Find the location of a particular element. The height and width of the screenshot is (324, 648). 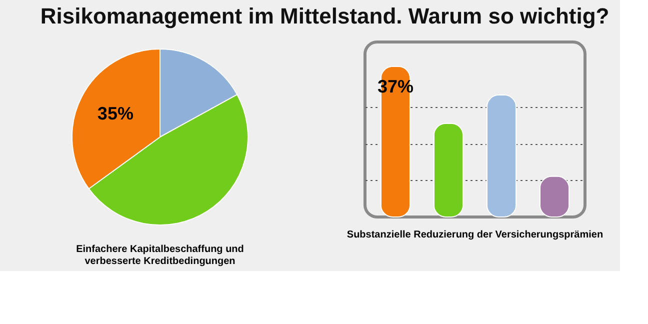

text: Einfachere Kapitalbeschaffung und verbesserte Kreditbedingungen is located at coordinates (160, 255).